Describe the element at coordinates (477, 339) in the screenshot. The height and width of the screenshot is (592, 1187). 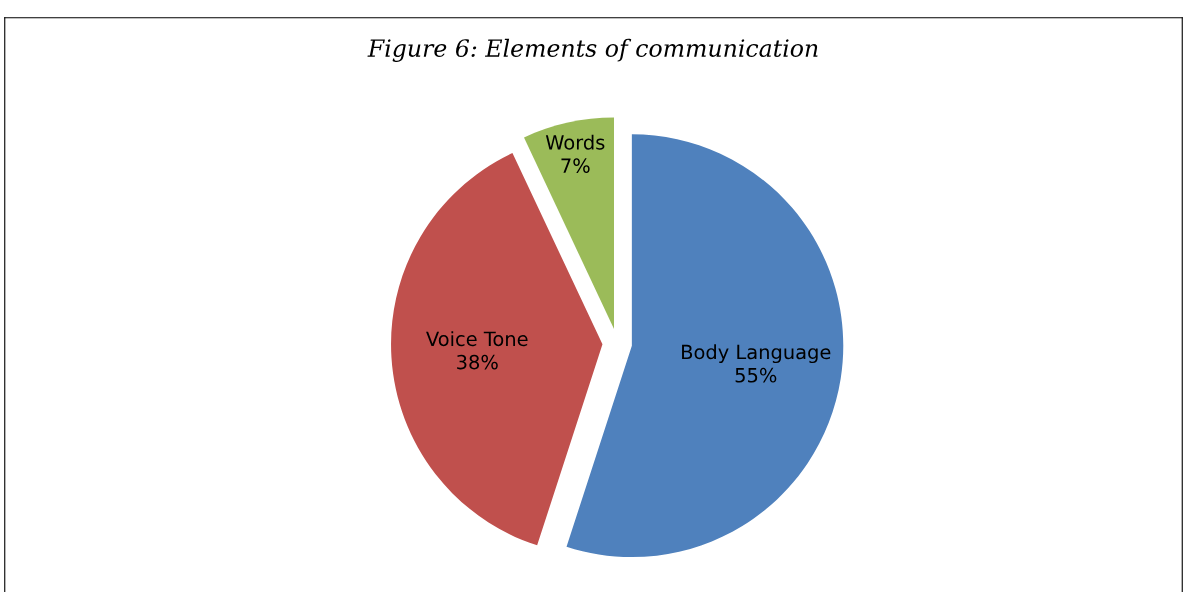
I see `slice-label: Voice Tone` at that location.